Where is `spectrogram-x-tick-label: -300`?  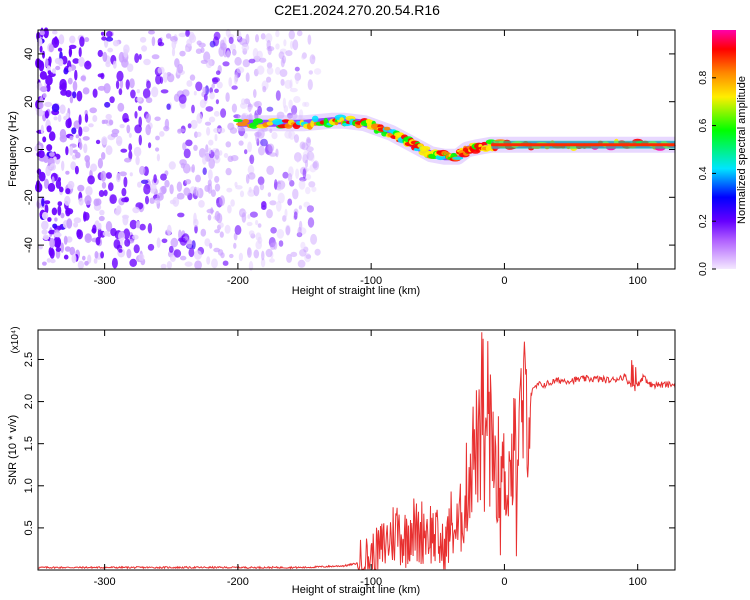 spectrogram-x-tick-label: -300 is located at coordinates (105, 281).